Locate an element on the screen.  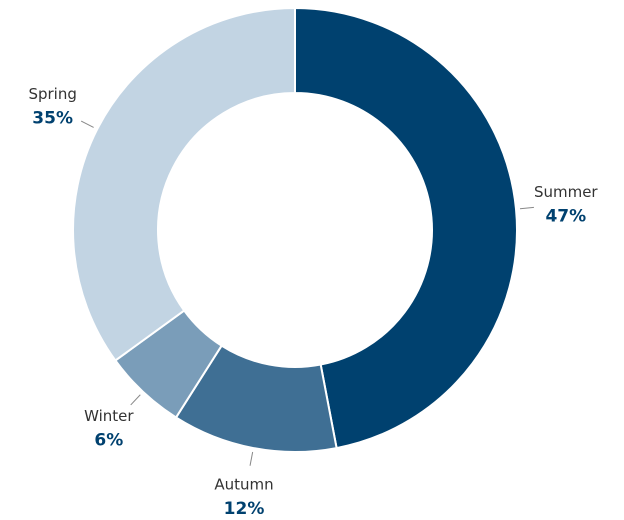
slice-value: 35% is located at coordinates (52, 119).